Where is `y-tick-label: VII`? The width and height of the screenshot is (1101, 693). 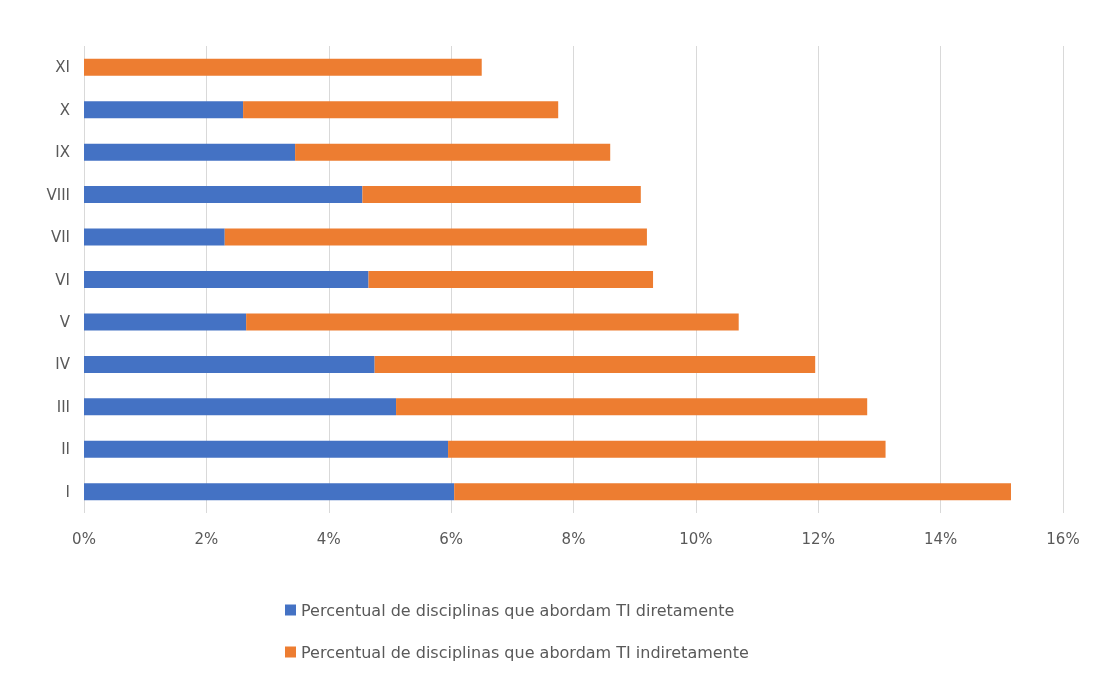 y-tick-label: VII is located at coordinates (60, 237).